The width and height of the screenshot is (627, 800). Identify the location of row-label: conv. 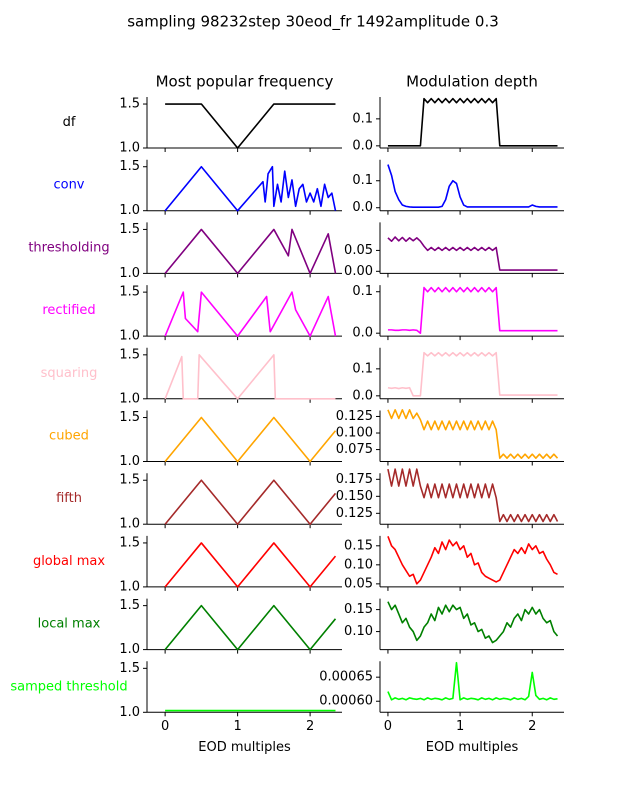
(68, 185).